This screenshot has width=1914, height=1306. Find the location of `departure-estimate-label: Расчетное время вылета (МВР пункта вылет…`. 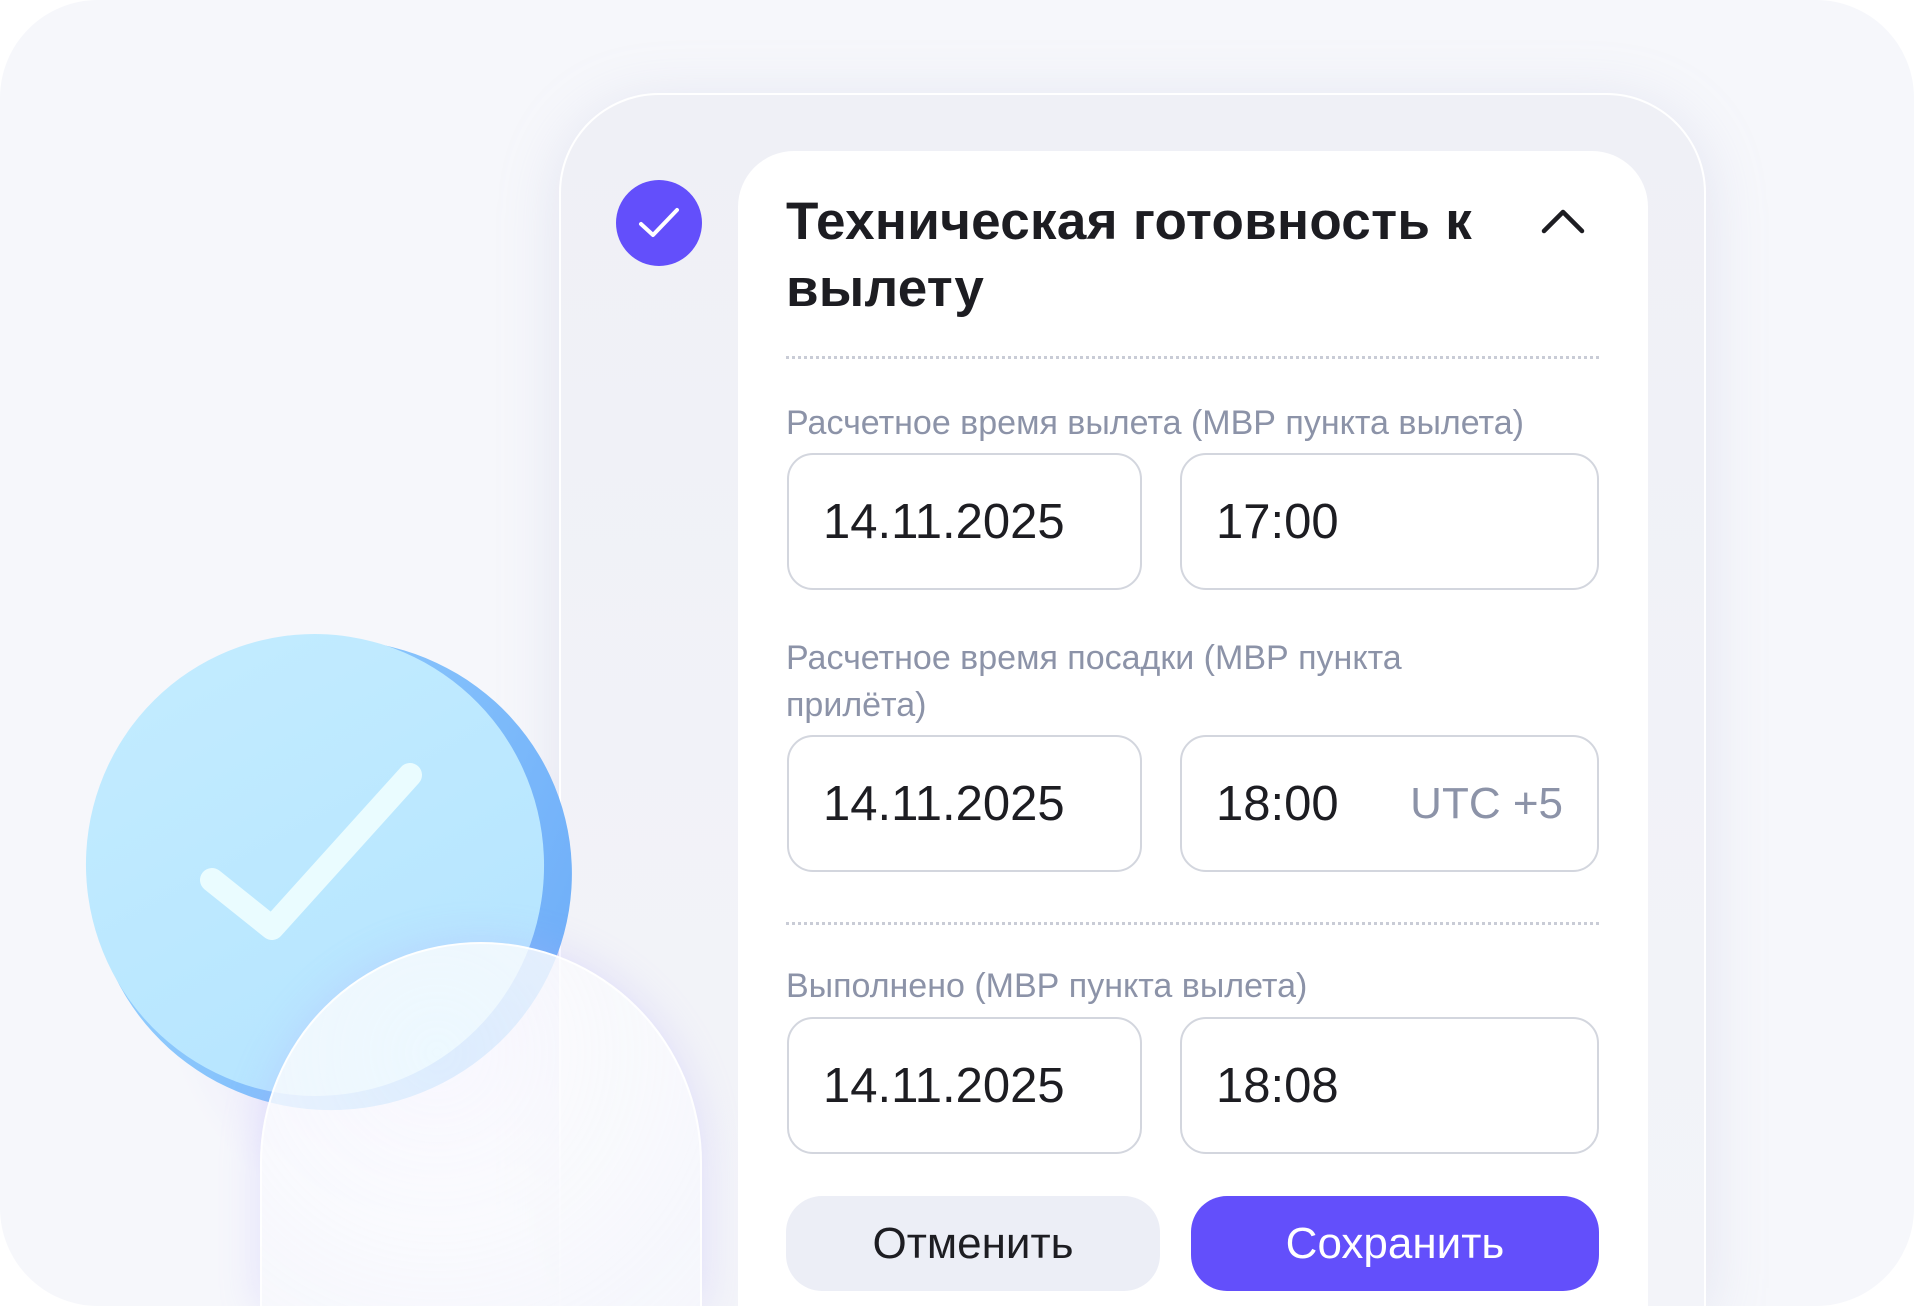

departure-estimate-label: Расчетное время вылета (МВР пункта вылет… is located at coordinates (1155, 423).